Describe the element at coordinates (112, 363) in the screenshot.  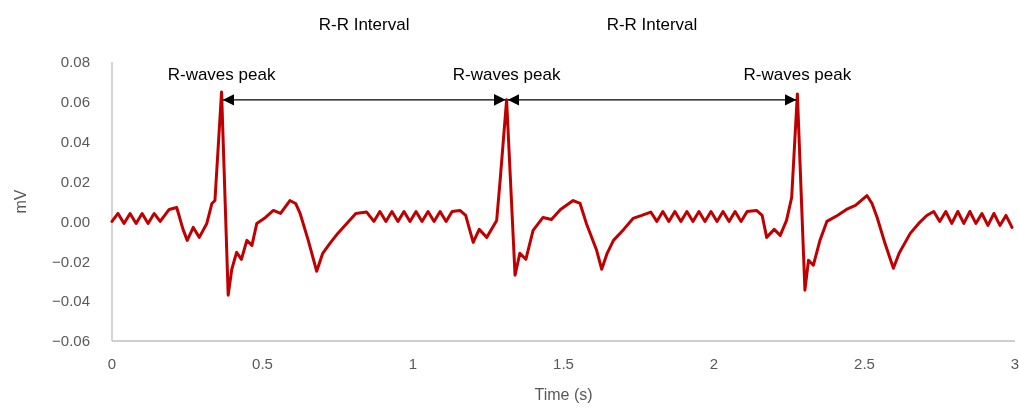
I see `x-tick-label: 0` at that location.